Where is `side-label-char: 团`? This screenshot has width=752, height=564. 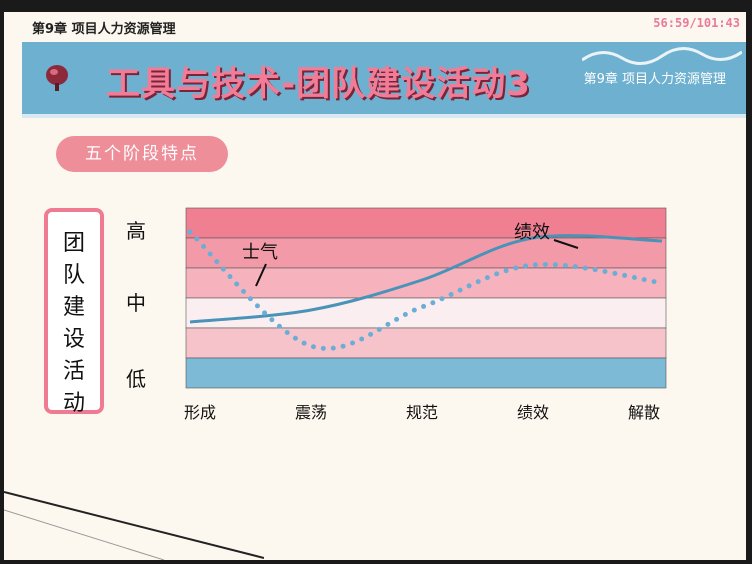
side-label-char: 团 is located at coordinates (73, 243).